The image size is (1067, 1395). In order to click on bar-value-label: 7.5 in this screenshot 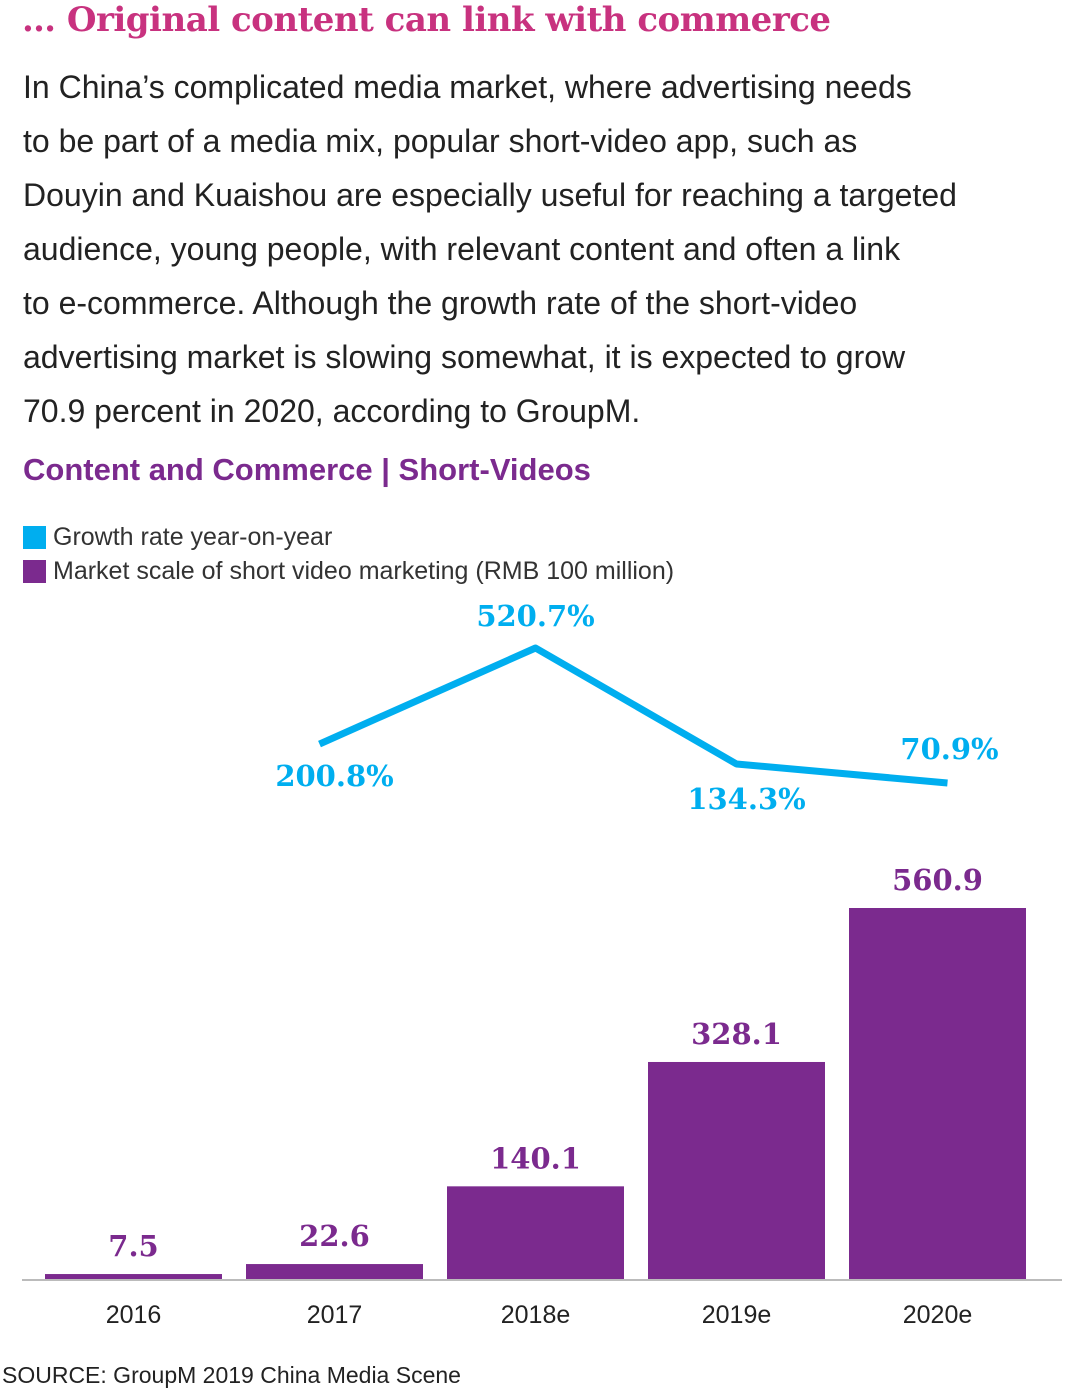, I will do `click(133, 1246)`.